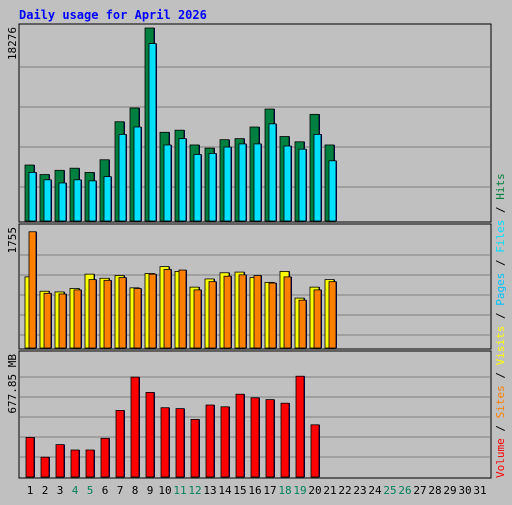 This screenshot has width=512, height=505. Describe the element at coordinates (284, 490) in the screenshot. I see `x-tick-label: 18` at that location.